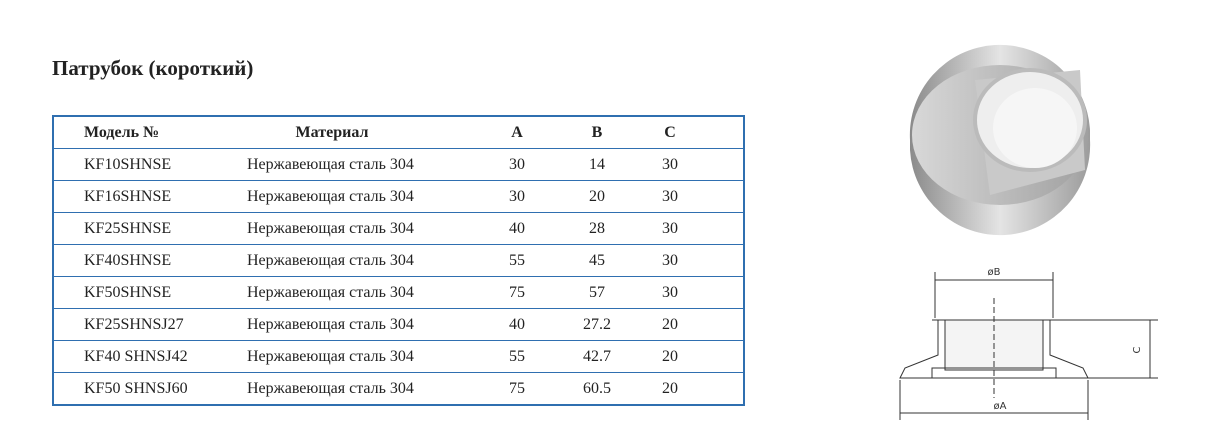 This screenshot has height=447, width=1207. What do you see at coordinates (150, 324) in the screenshot?
I see `table-cell: KF25SHNSJ27` at bounding box center [150, 324].